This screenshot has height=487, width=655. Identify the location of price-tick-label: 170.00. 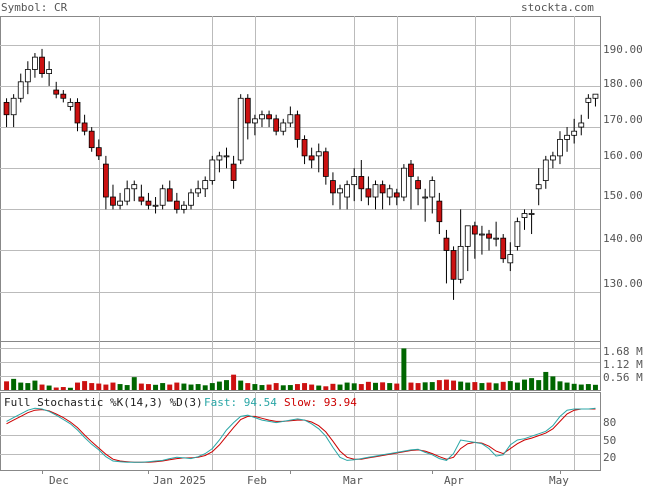
(623, 119).